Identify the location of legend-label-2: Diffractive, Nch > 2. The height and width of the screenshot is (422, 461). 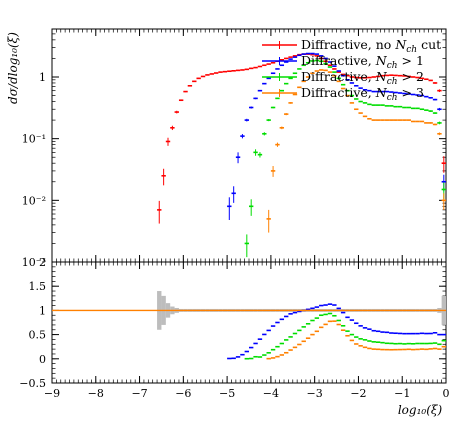
(362, 78).